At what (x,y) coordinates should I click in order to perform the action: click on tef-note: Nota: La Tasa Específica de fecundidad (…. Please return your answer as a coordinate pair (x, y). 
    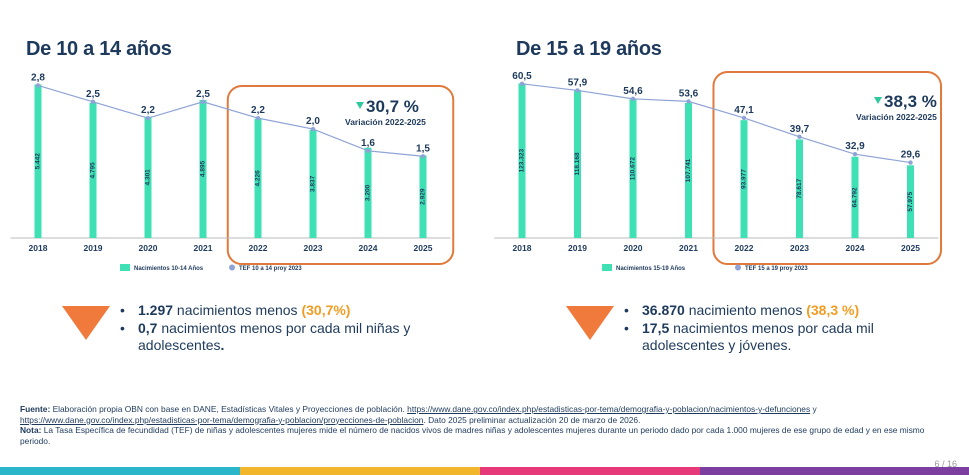
    Looking at the image, I should click on (472, 435).